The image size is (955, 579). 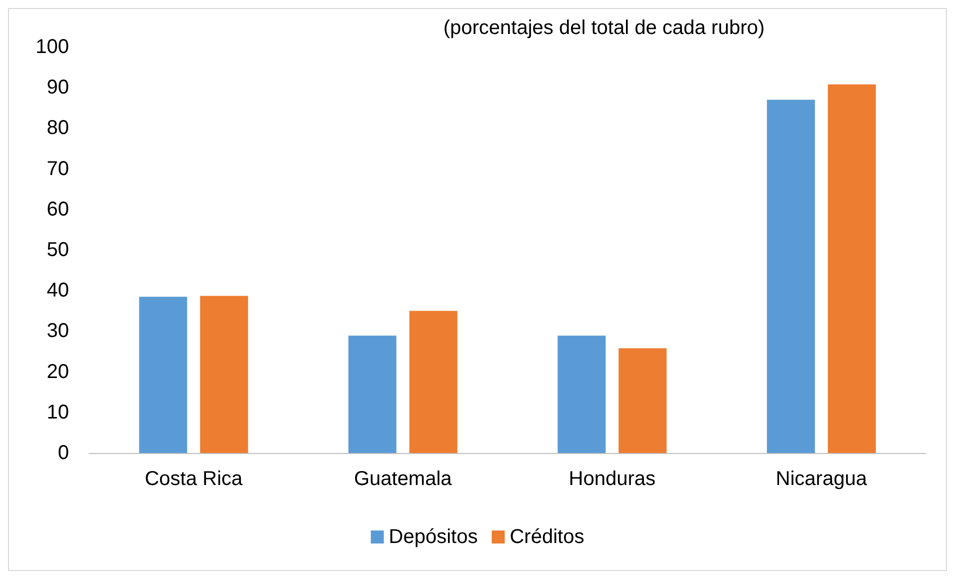 What do you see at coordinates (57, 169) in the screenshot?
I see `y-tick-label: 70` at bounding box center [57, 169].